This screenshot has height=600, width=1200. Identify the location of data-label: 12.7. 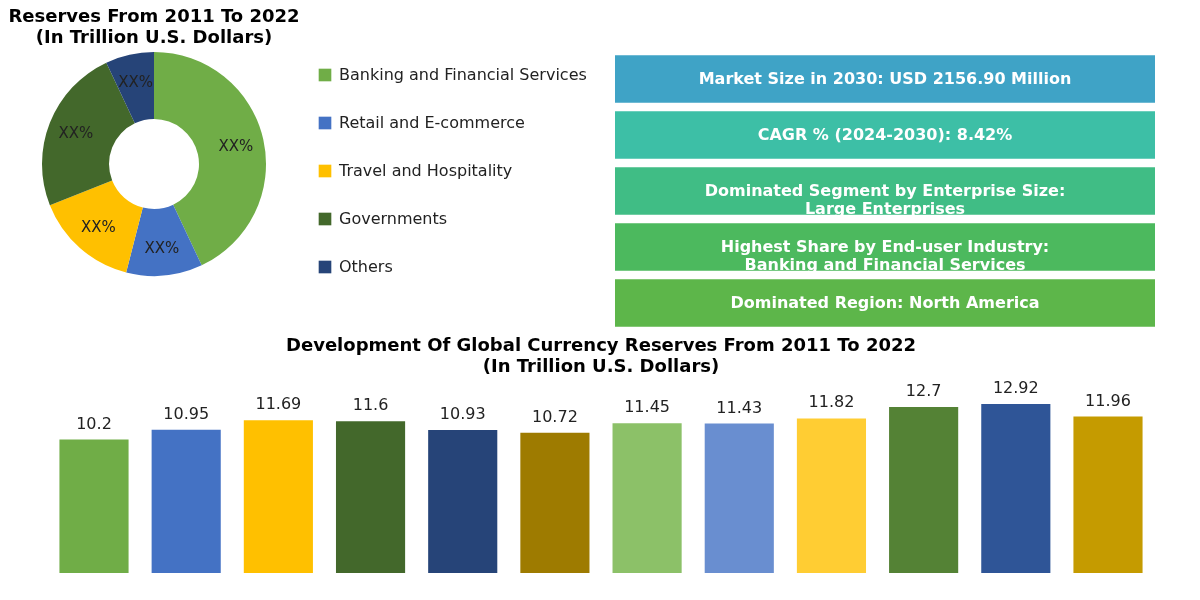
(923, 390).